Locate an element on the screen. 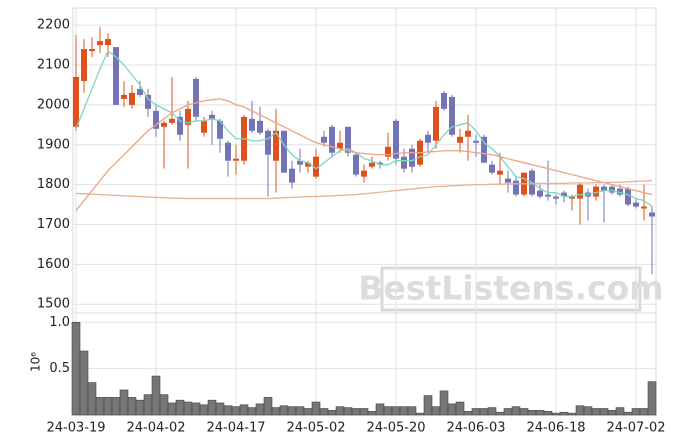  y-tick-label: 1600 is located at coordinates (53, 264).